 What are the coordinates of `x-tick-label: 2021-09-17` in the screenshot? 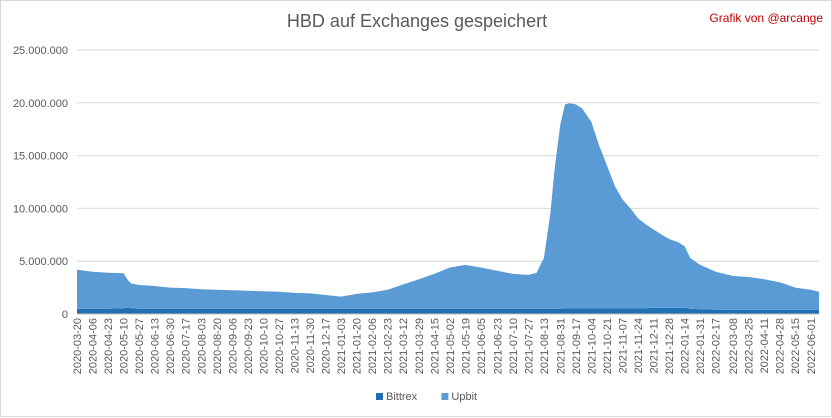 It's located at (577, 346).